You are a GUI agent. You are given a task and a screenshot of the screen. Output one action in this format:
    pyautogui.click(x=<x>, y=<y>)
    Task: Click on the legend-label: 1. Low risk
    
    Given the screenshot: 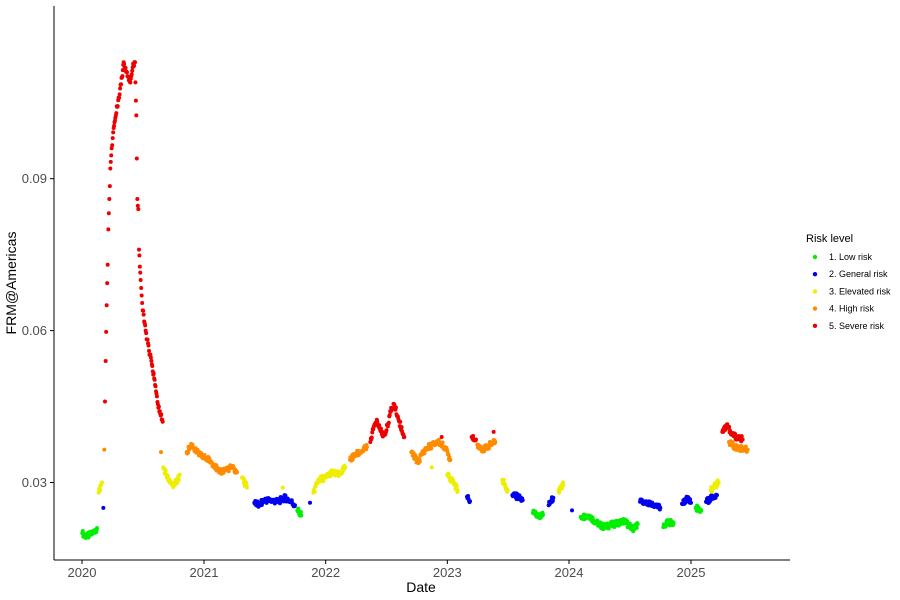 What is the action you would take?
    pyautogui.click(x=851, y=257)
    